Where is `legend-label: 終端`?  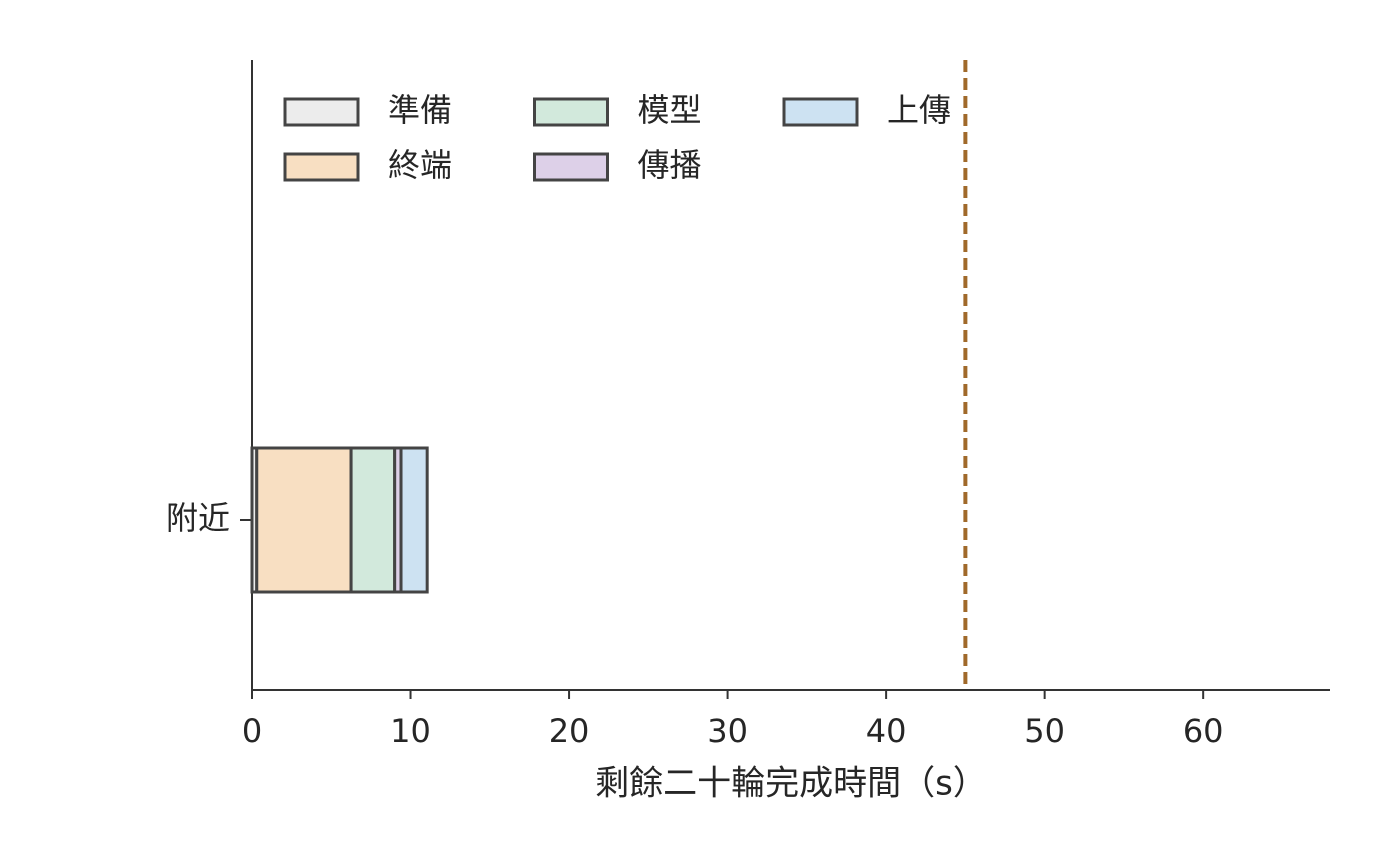
legend-label: 終端 is located at coordinates (420, 165).